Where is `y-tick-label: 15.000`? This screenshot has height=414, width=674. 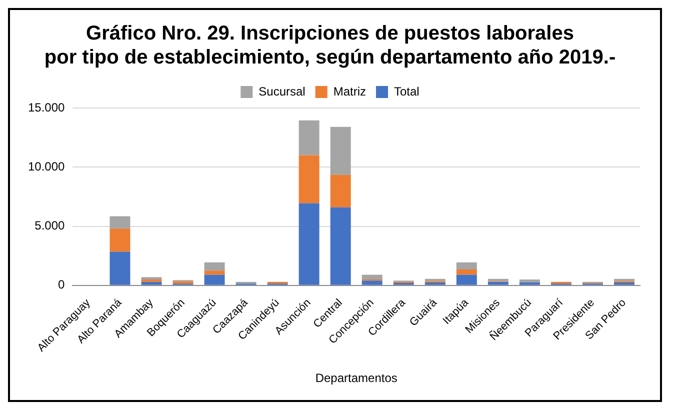 y-tick-label: 15.000 is located at coordinates (47, 107).